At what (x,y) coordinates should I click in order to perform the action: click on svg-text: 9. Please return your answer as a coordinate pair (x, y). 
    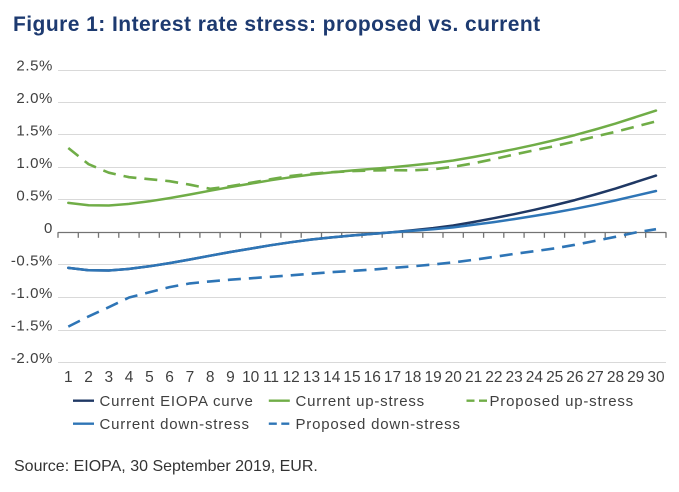
    Looking at the image, I should click on (230, 377).